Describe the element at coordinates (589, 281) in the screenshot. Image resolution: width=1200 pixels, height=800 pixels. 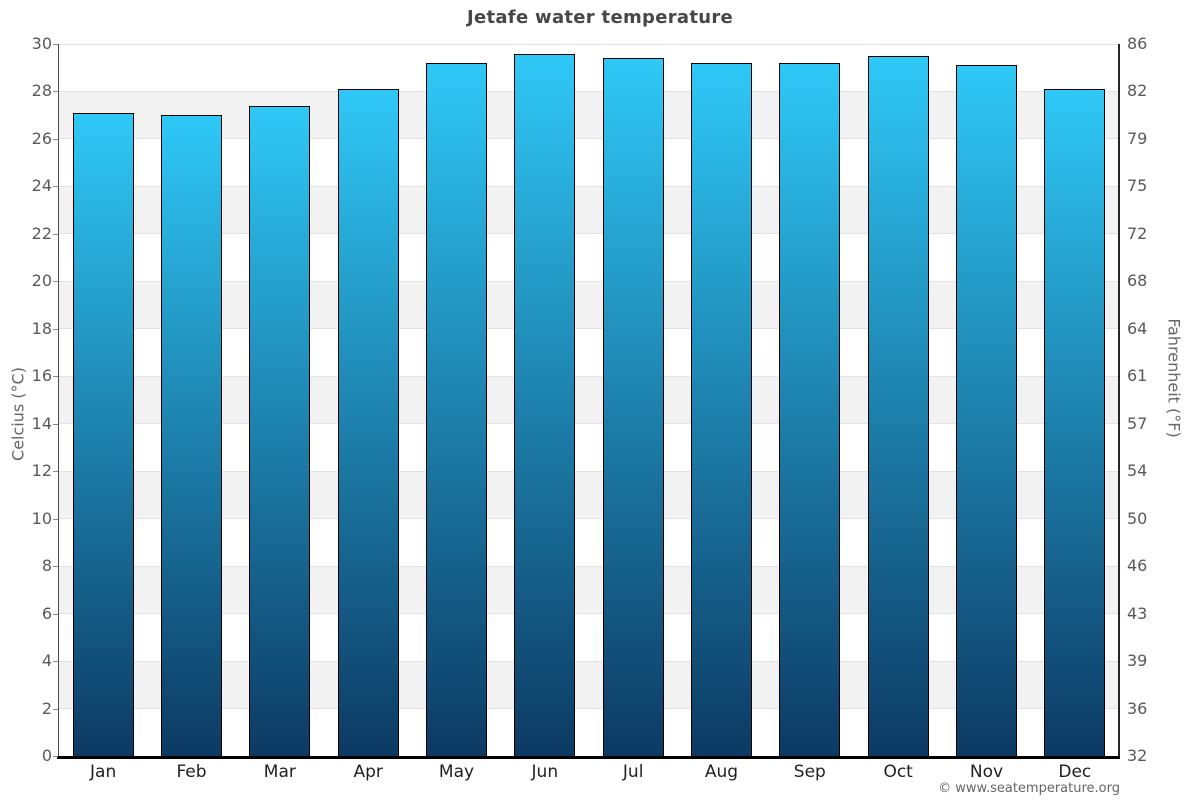
I see `gridline-20c` at that location.